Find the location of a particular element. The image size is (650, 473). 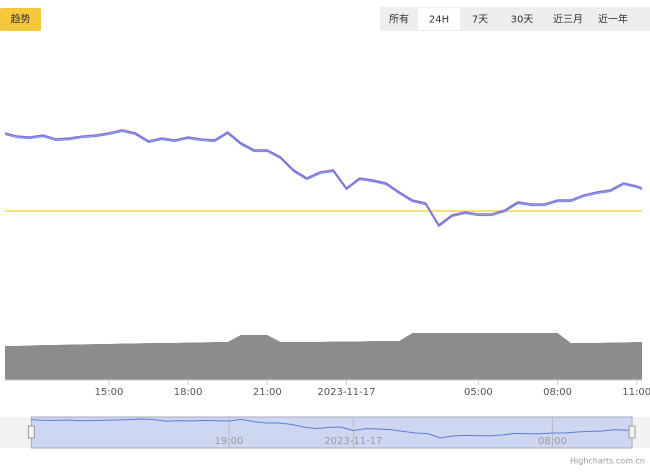

x-tick-label: 18:00 is located at coordinates (188, 392).